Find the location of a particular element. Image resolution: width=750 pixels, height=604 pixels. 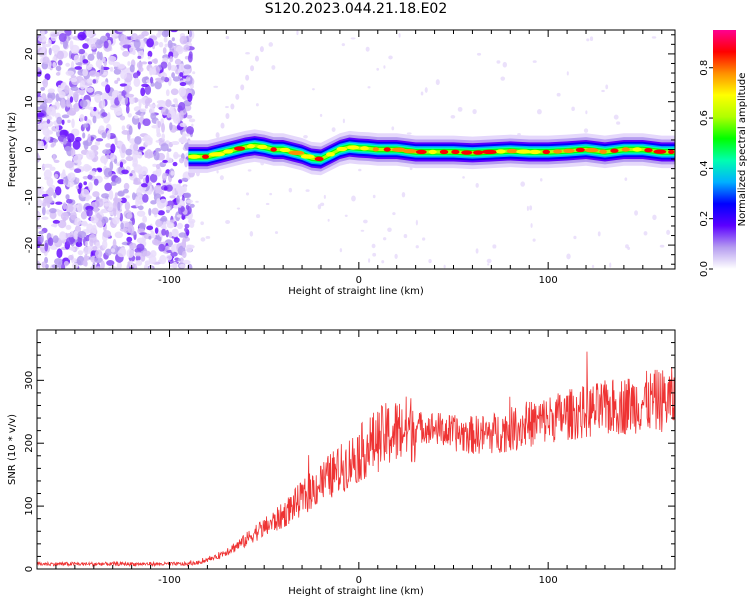

colorbar-tick-label: 0.8 is located at coordinates (704, 68).